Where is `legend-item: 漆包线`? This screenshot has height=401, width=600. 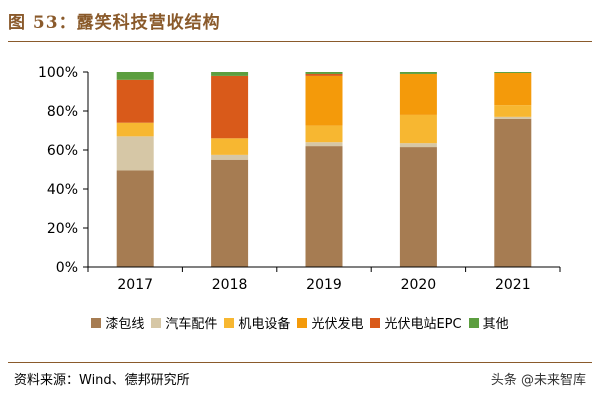
legend-item: 漆包线 is located at coordinates (117, 322).